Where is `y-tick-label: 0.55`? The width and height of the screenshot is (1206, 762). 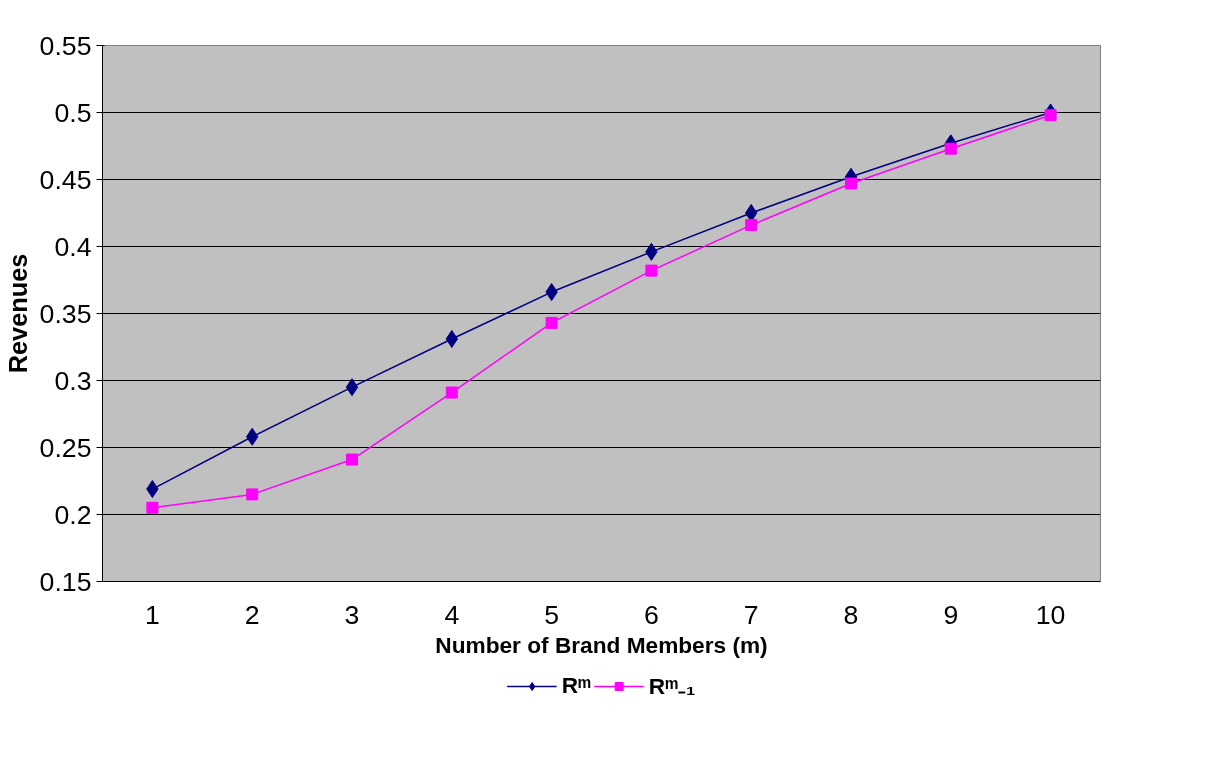
y-tick-label: 0.55 is located at coordinates (65, 45).